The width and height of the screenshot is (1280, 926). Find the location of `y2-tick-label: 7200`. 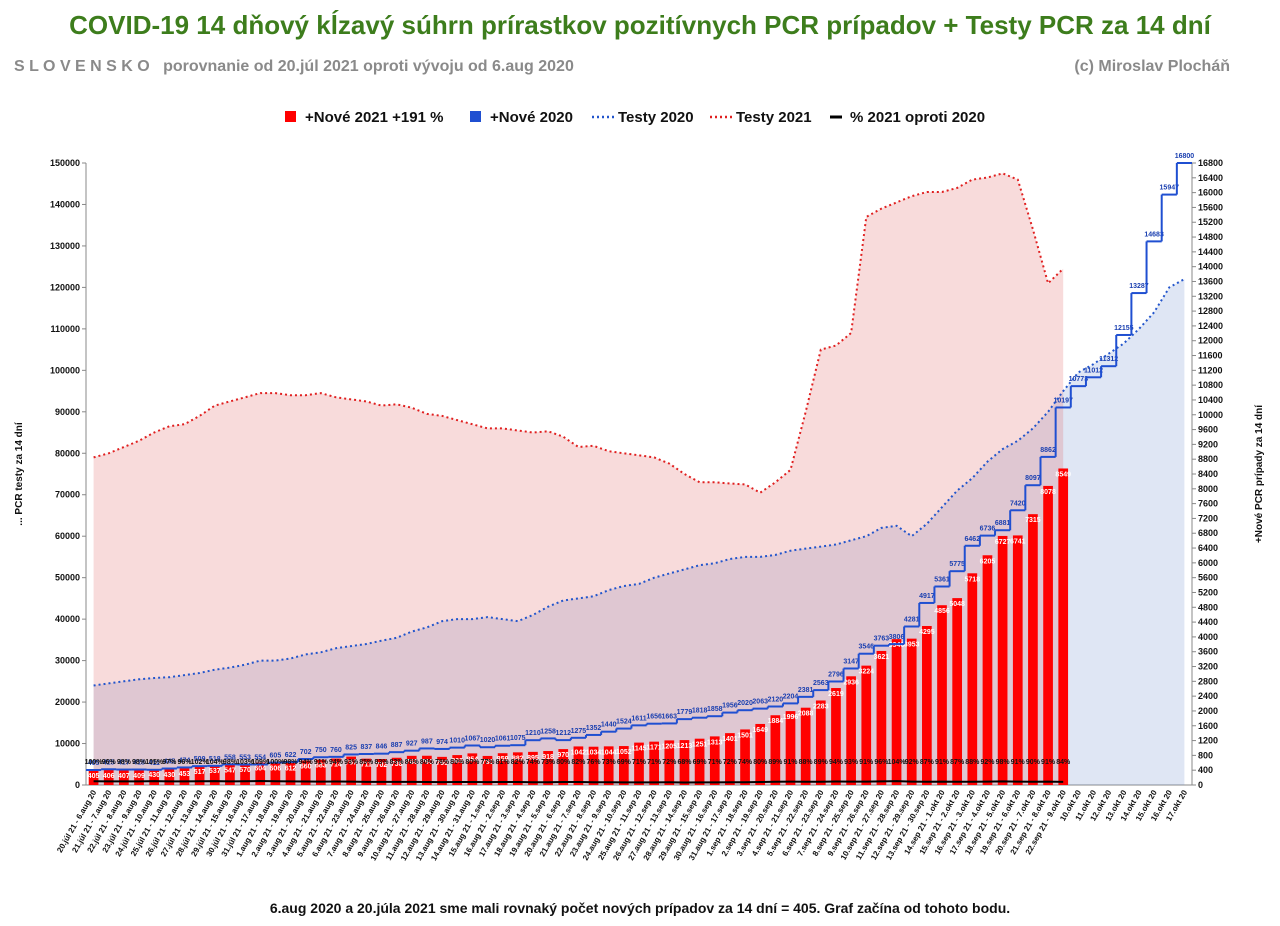

y2-tick-label: 7200 is located at coordinates (1208, 518).